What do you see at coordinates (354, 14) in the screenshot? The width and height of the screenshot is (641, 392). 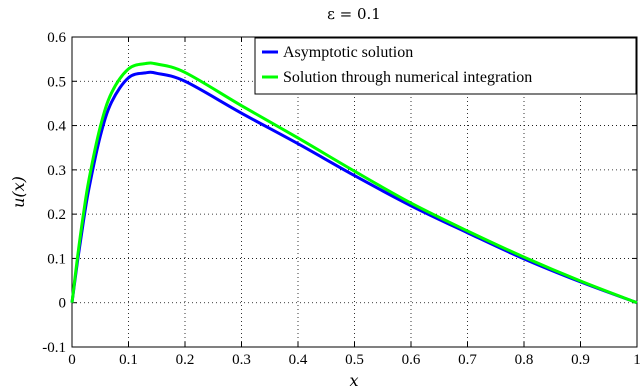 I see `chart-title: ε = 0.1` at bounding box center [354, 14].